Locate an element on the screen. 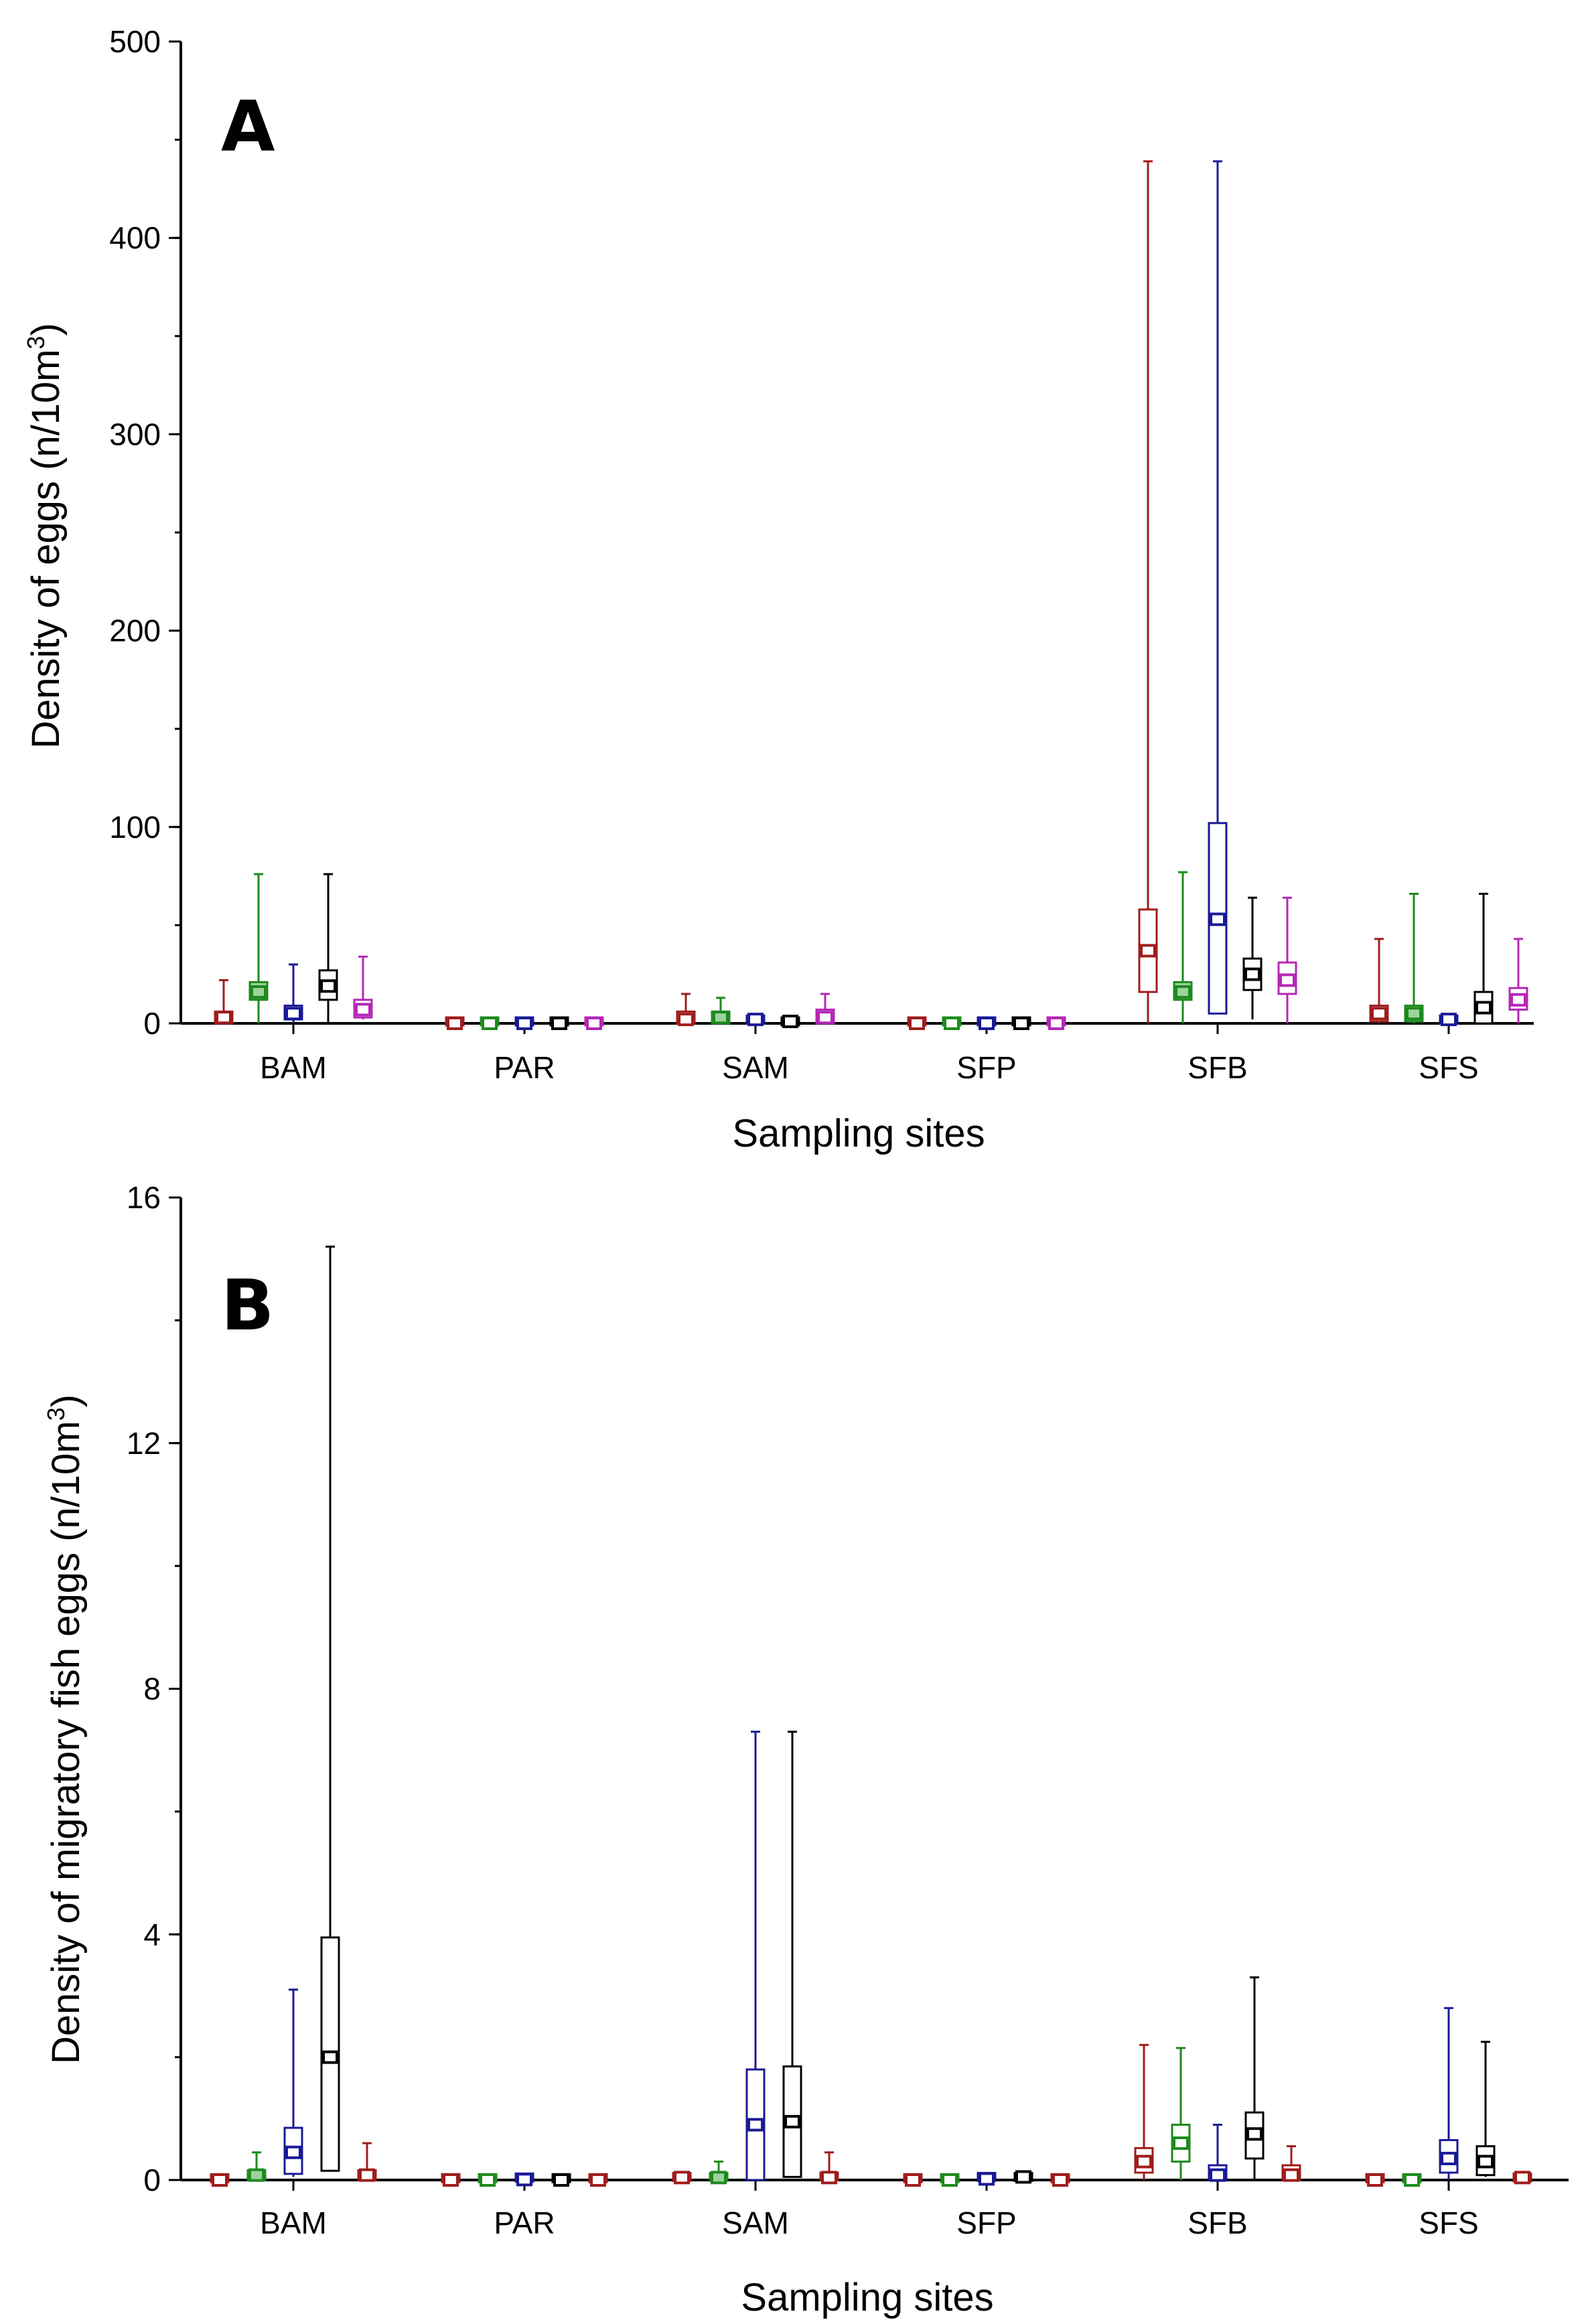 Image resolution: width=1586 pixels, height=2324 pixels. panel-b-x-tick-label: SAM is located at coordinates (755, 2222).